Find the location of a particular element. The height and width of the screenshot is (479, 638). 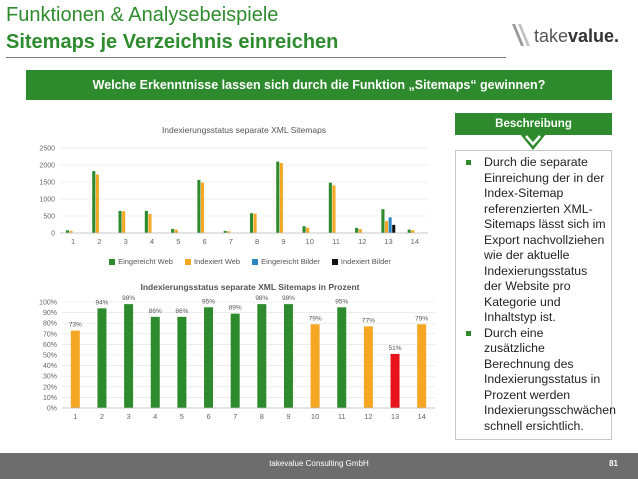

y-tick-label: 90% is located at coordinates (50, 313).